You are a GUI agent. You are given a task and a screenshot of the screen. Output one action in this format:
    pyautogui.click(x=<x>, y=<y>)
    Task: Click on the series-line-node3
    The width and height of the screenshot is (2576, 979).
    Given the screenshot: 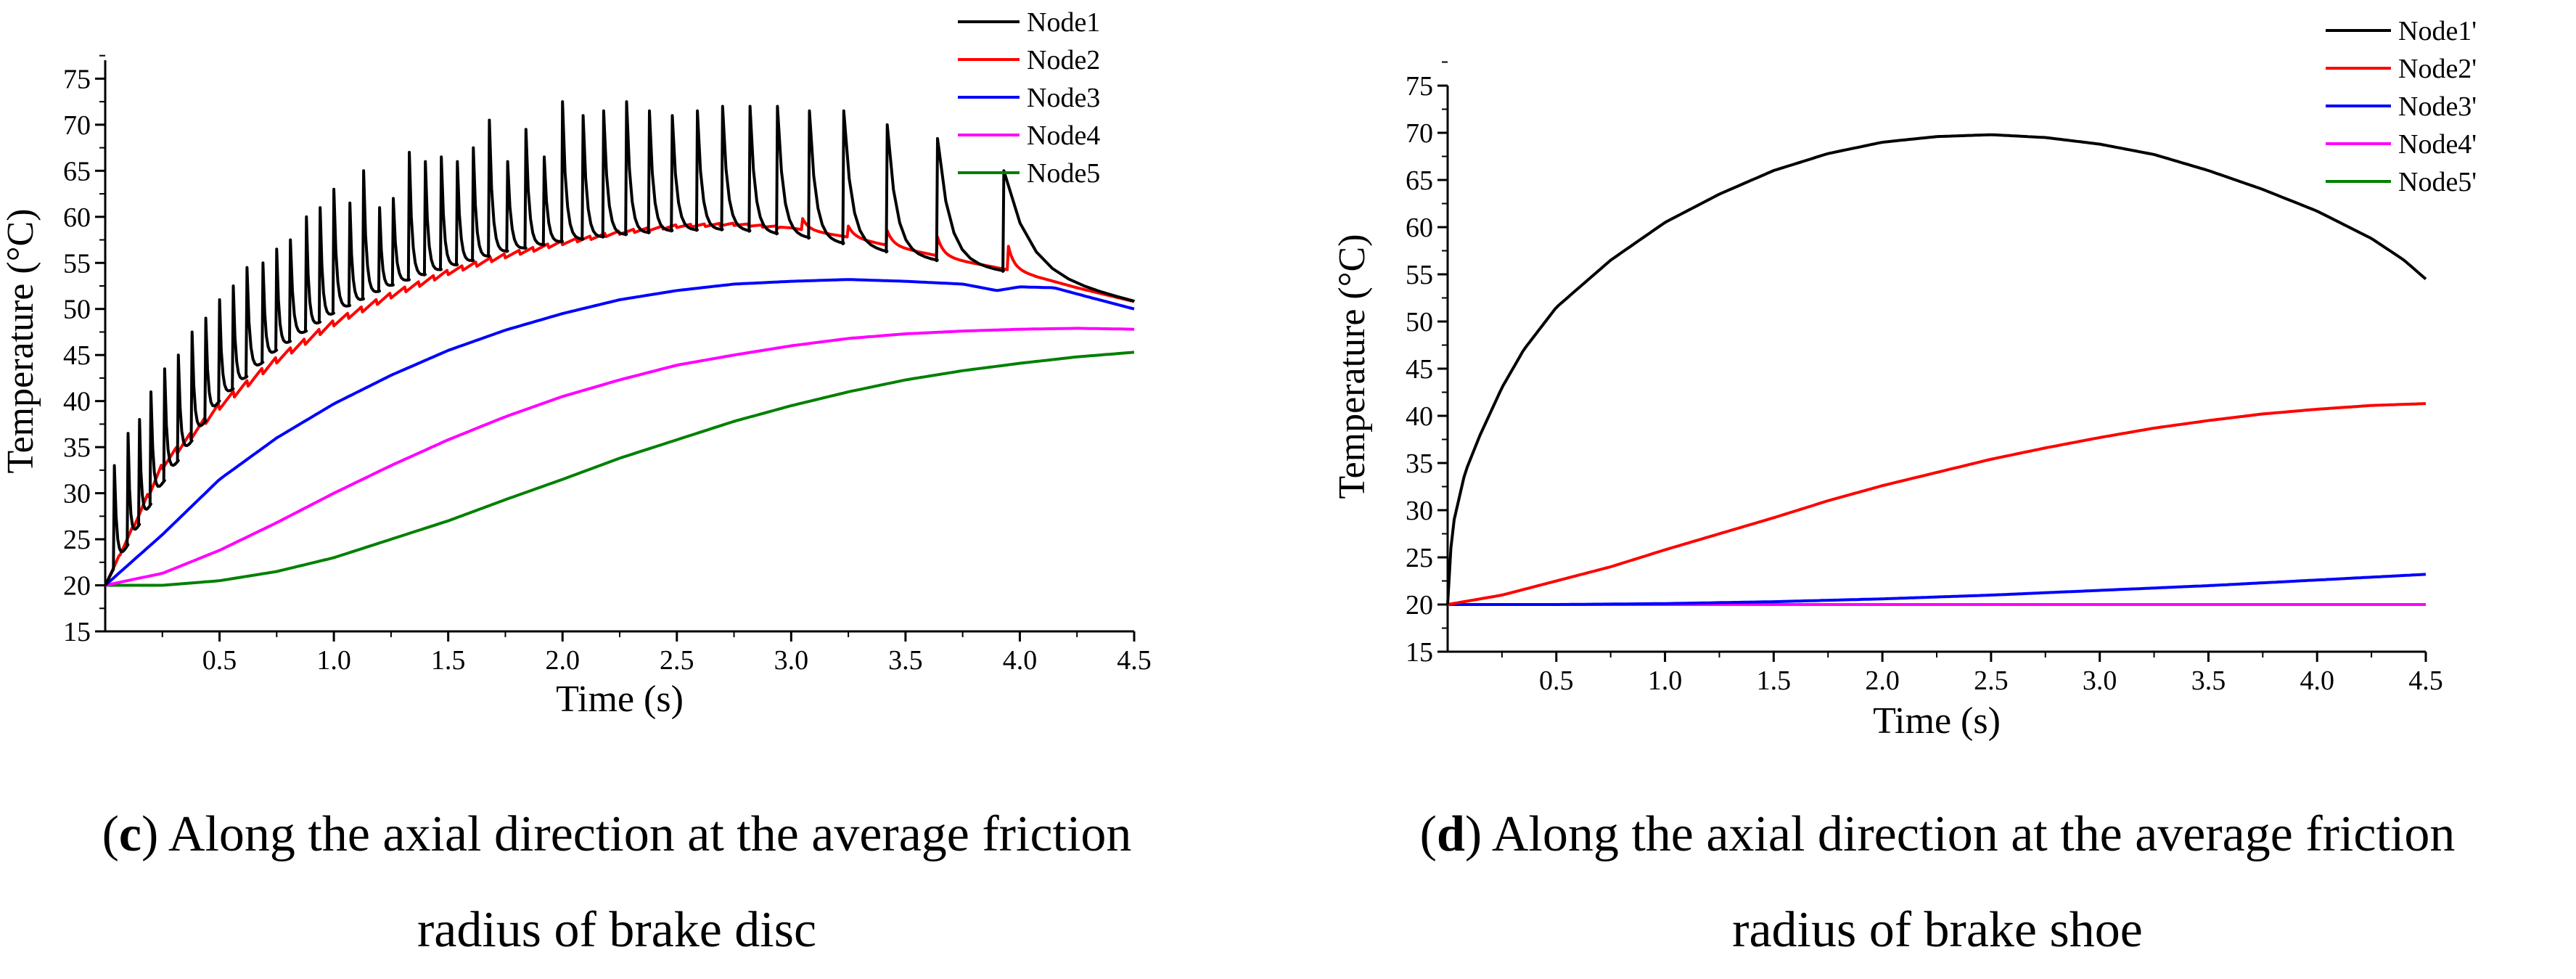 What is the action you would take?
    pyautogui.click(x=619, y=432)
    